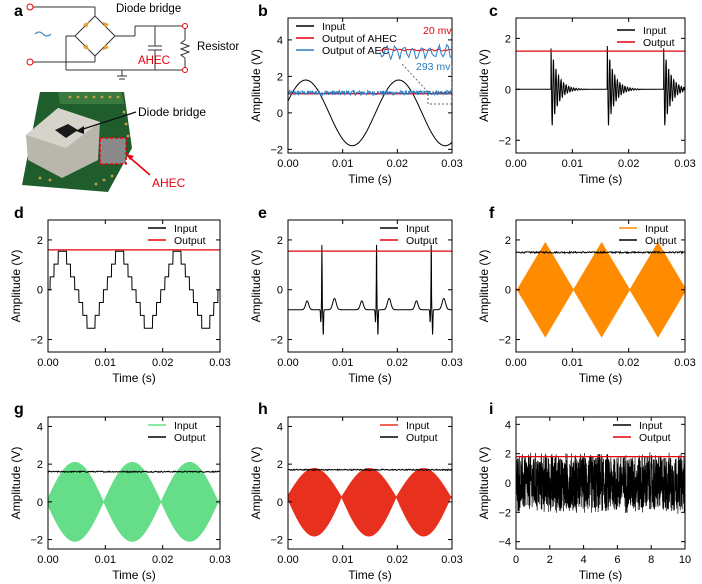 This screenshot has width=702, height=584. I want to click on legend-label-g: Input, so click(185, 426).